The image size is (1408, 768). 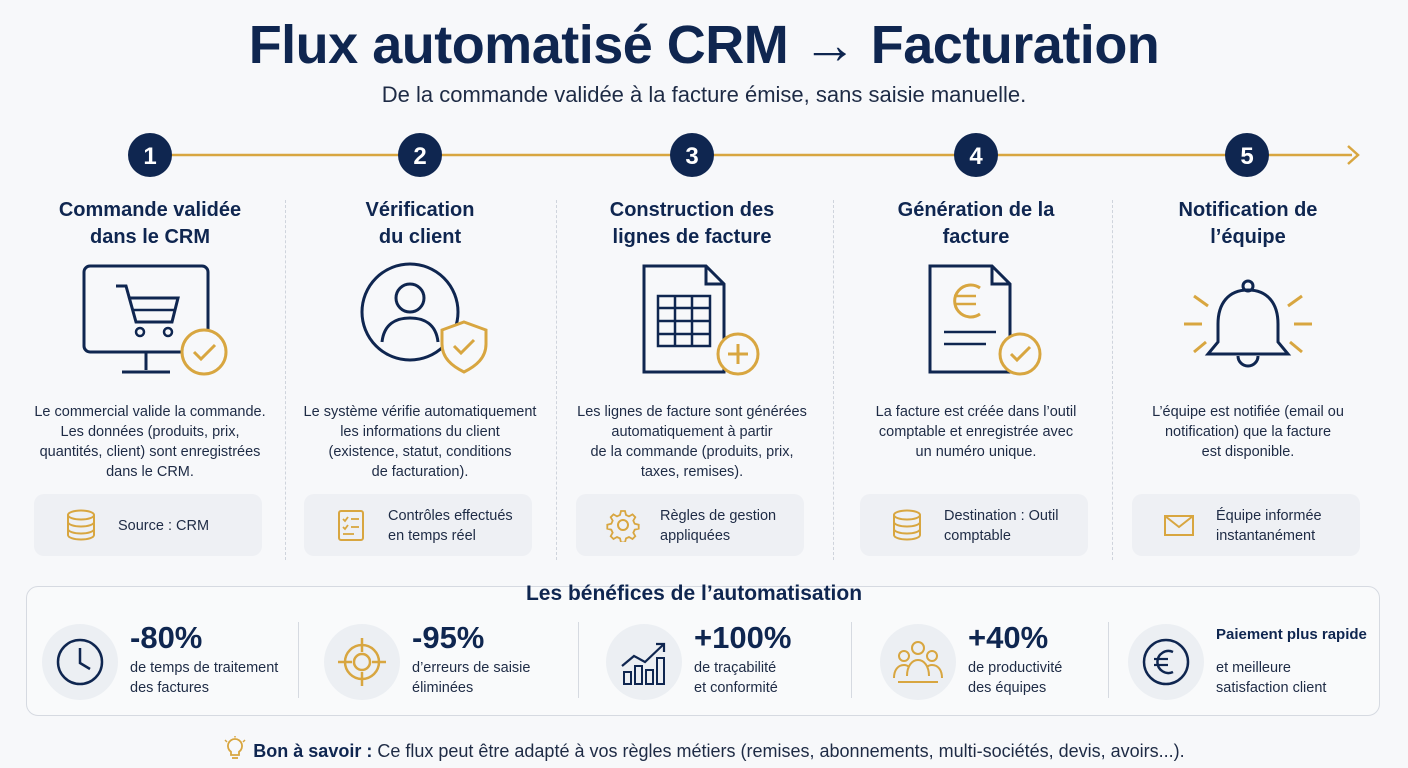 What do you see at coordinates (313, 751) in the screenshot?
I see `note-label: Bon à savoir :` at bounding box center [313, 751].